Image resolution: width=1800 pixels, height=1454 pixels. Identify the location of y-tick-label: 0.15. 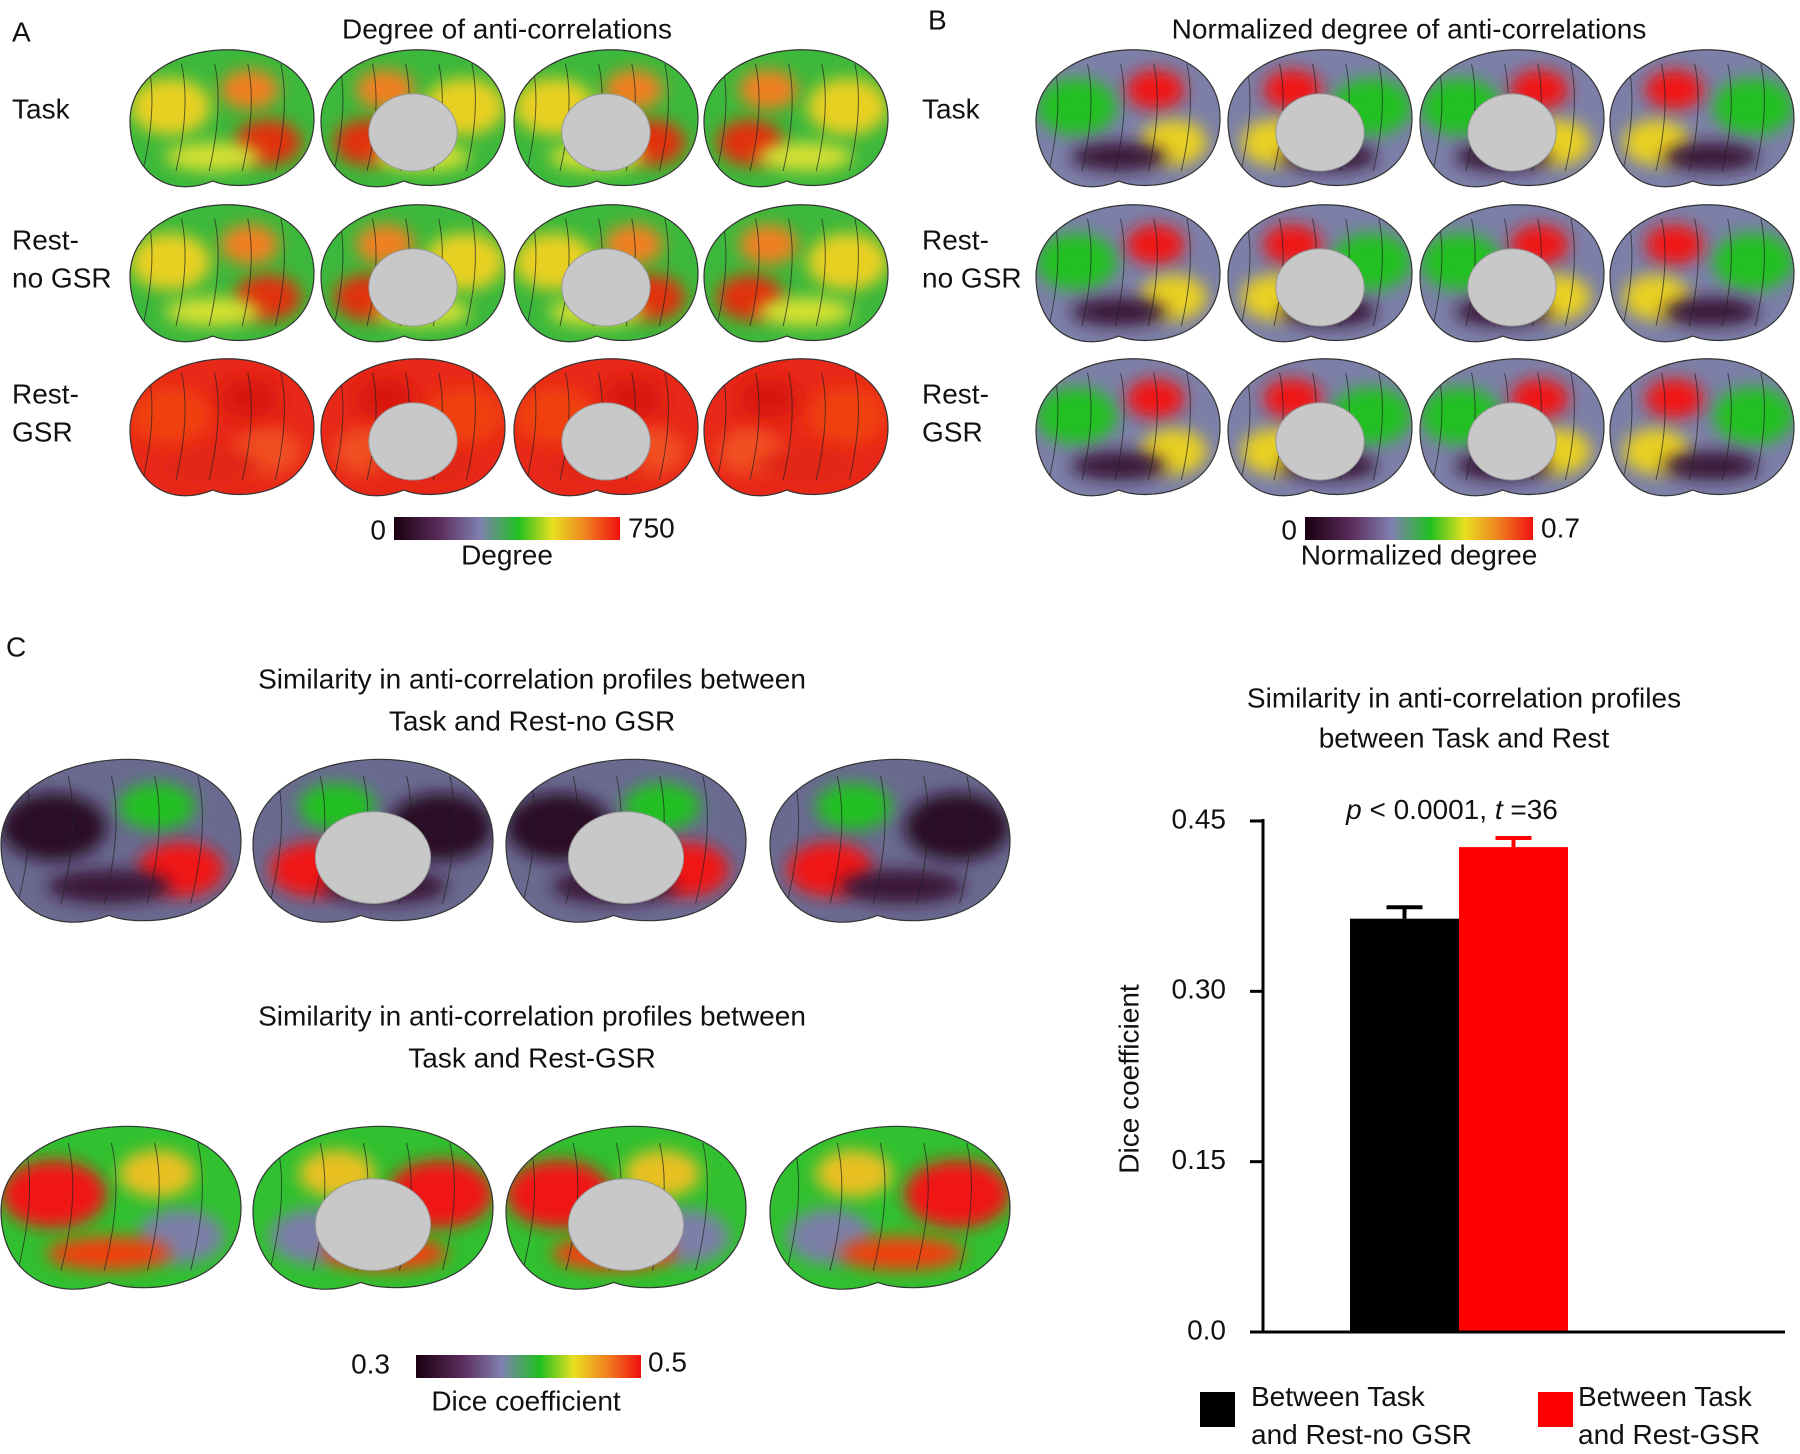
(1199, 1159).